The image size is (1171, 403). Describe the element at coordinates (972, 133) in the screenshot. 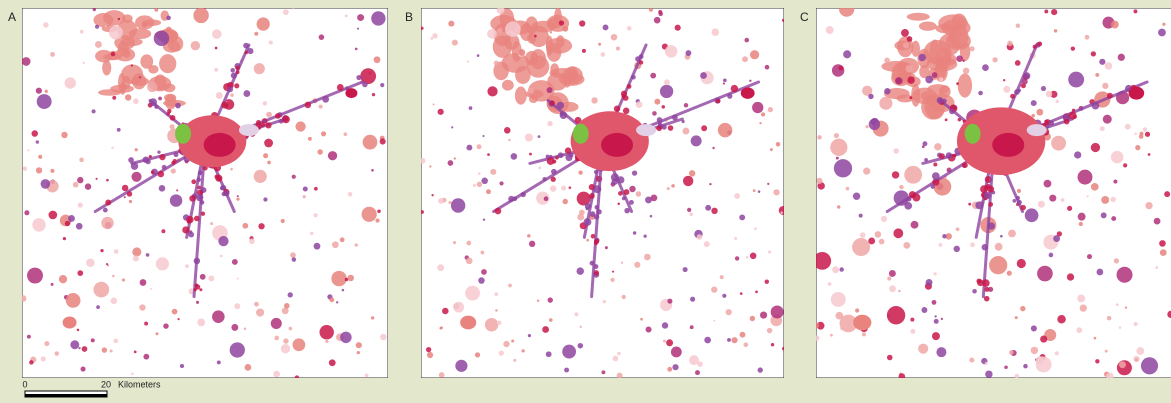

I see `green-area` at that location.